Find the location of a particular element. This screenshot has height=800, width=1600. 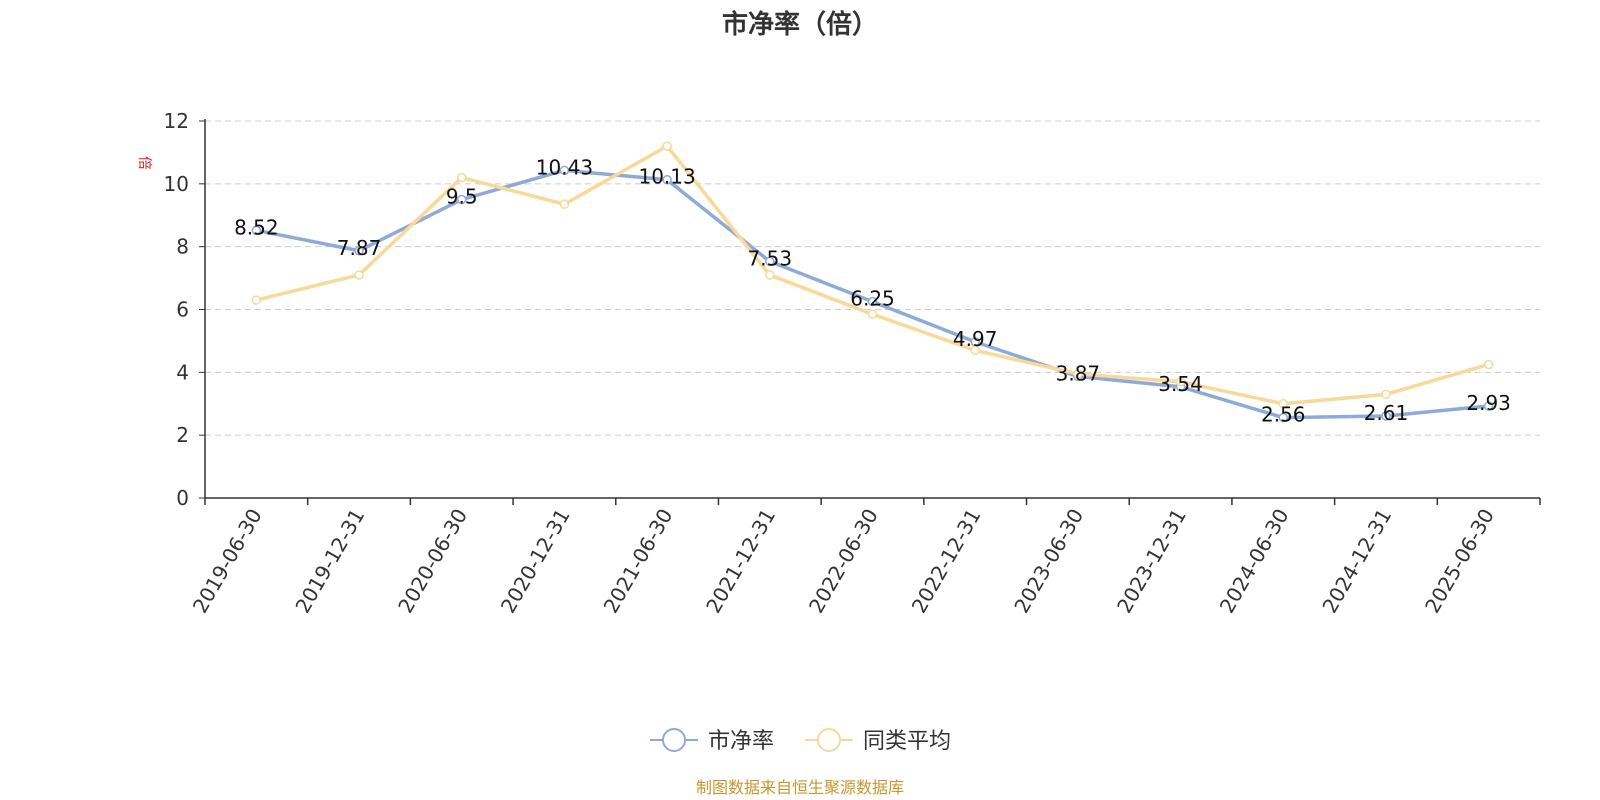

x-tick-label: 2020-12-31 is located at coordinates (535, 561).